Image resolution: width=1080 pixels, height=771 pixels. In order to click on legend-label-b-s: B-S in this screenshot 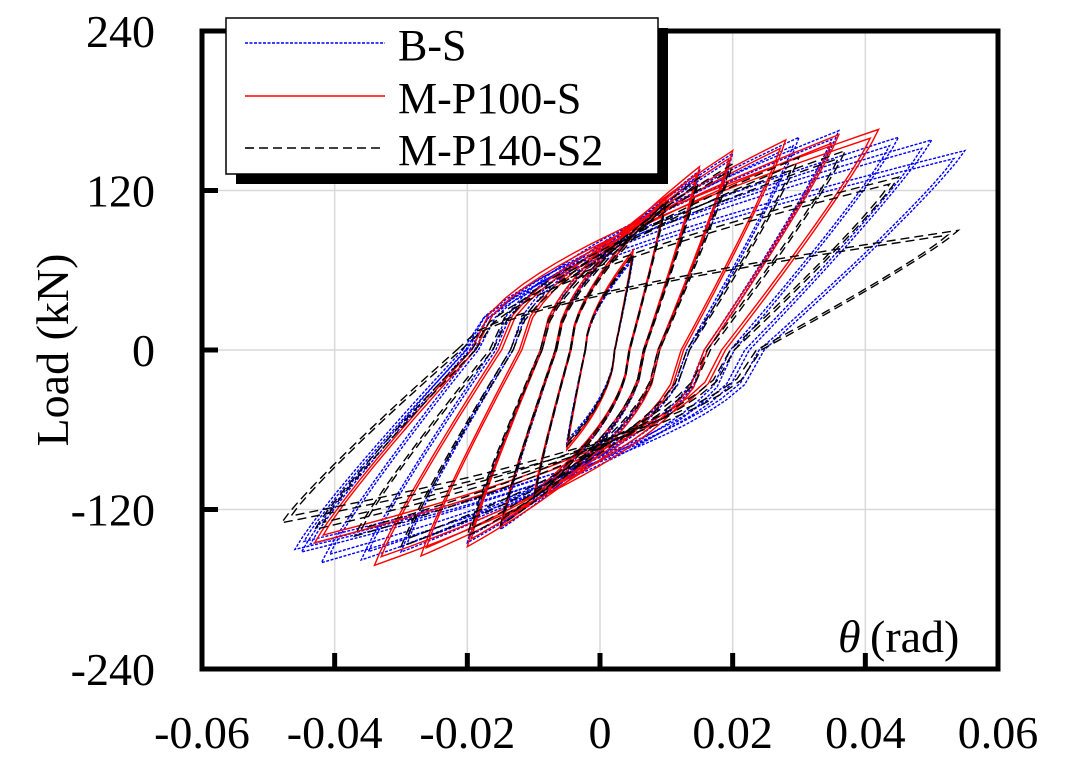, I will do `click(432, 45)`.